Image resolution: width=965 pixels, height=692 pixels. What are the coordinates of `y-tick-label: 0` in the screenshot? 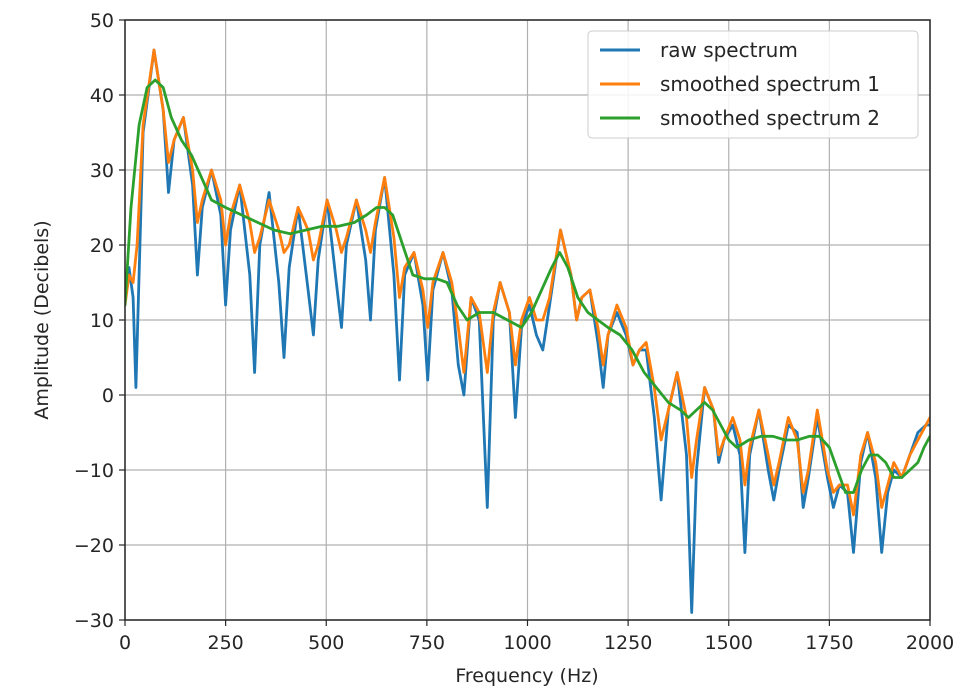 It's located at (108, 396).